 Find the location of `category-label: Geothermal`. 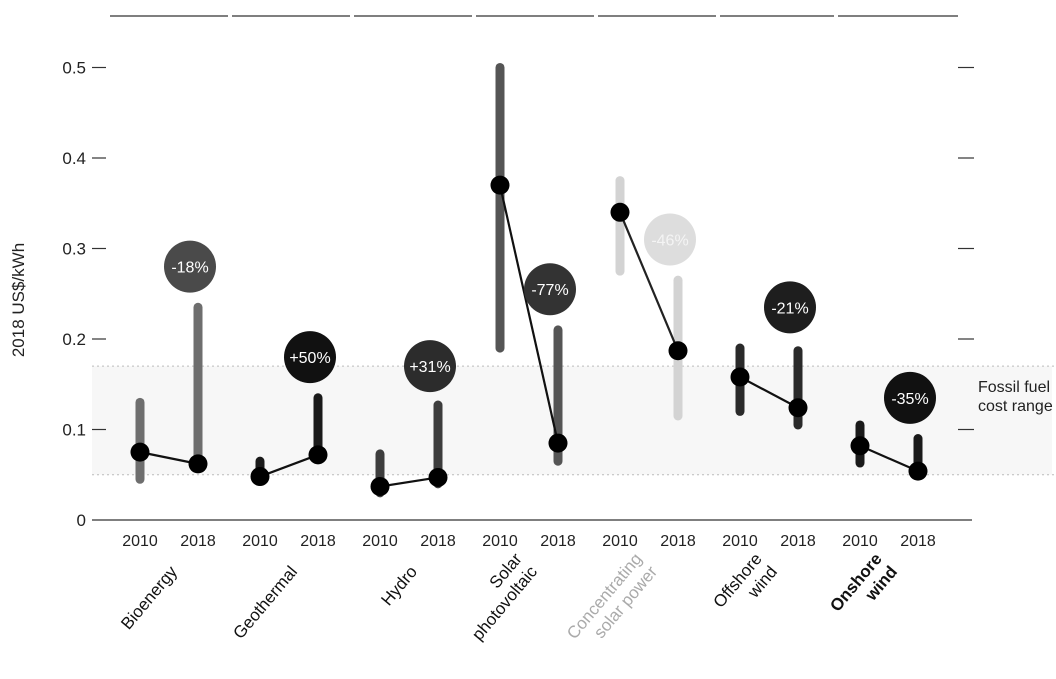

category-label: Geothermal is located at coordinates (265, 602).